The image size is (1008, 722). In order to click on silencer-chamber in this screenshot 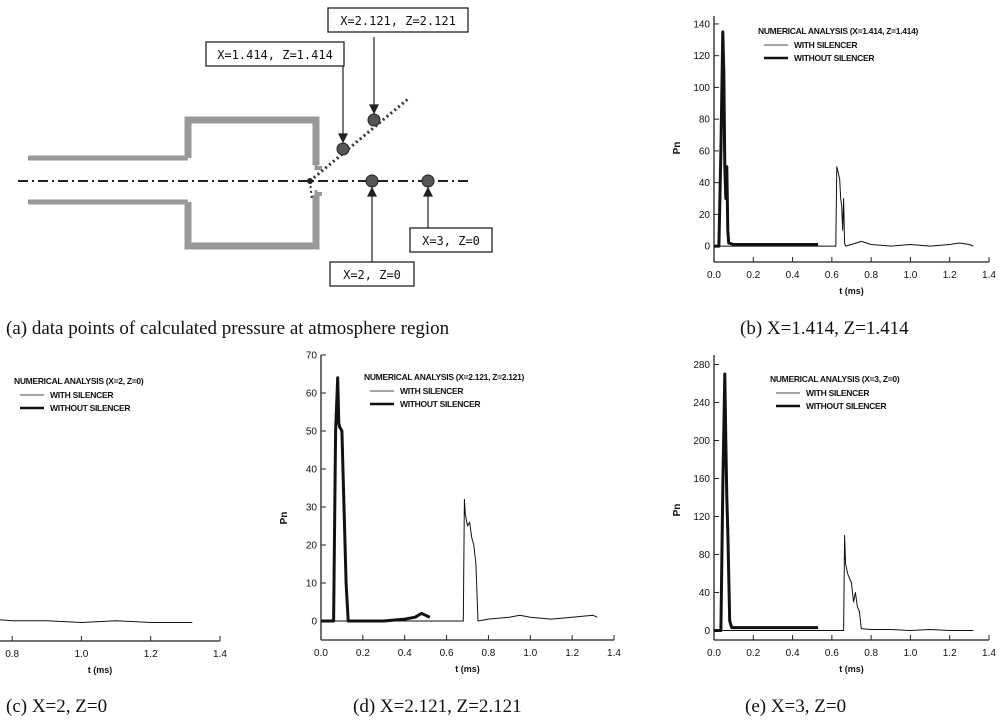, I will do `click(252, 183)`.